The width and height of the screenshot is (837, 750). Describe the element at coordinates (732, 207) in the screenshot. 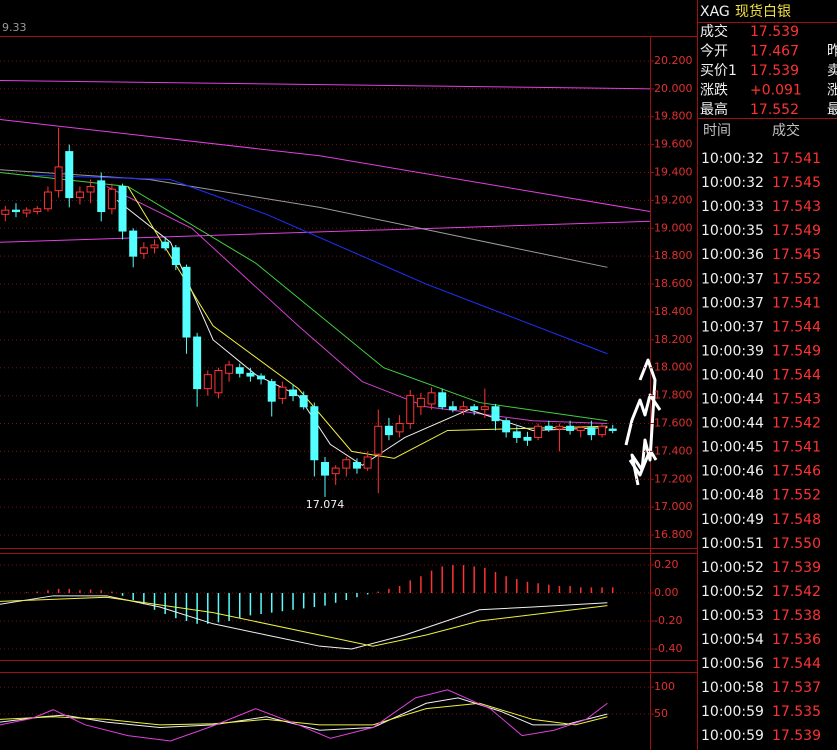

I see `trade-time: 10:00:33` at that location.